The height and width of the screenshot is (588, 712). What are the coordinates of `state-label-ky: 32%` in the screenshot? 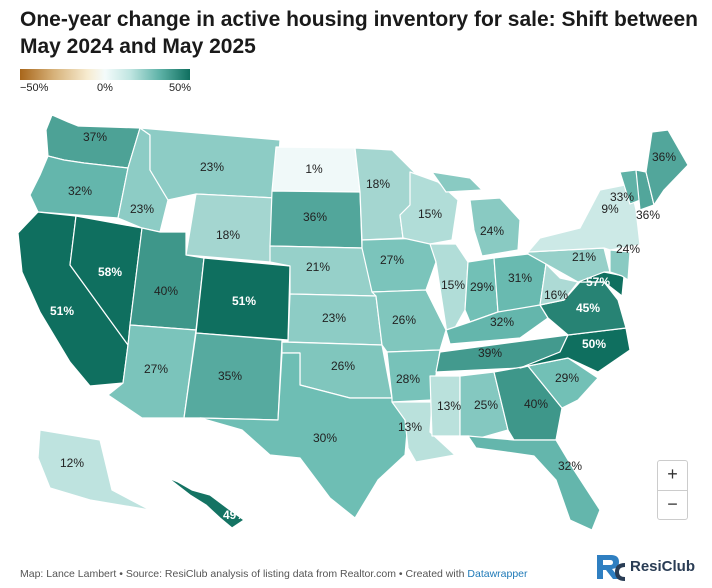 It's located at (502, 322).